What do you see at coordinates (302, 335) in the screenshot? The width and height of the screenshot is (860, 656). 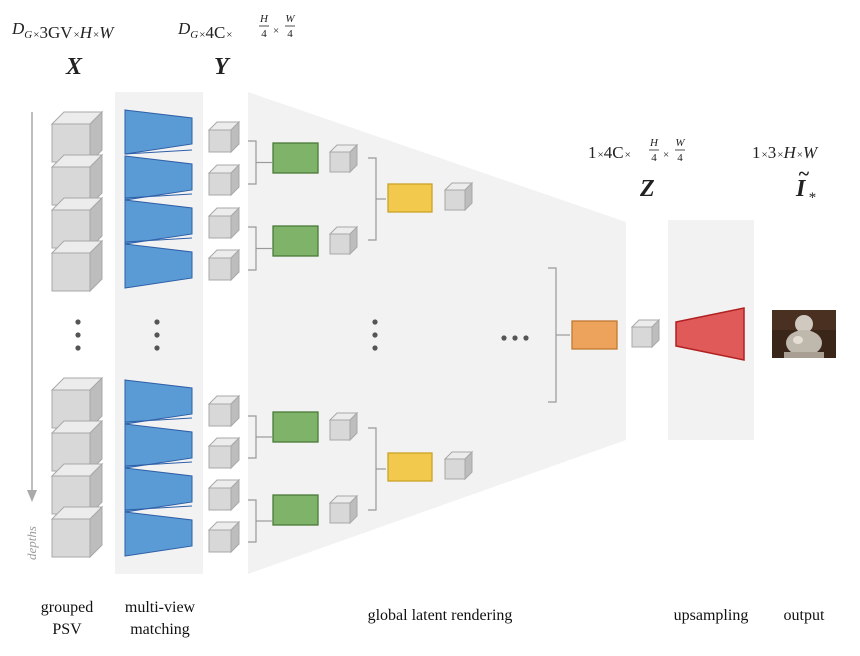 I see `ellipsis-dots` at bounding box center [302, 335].